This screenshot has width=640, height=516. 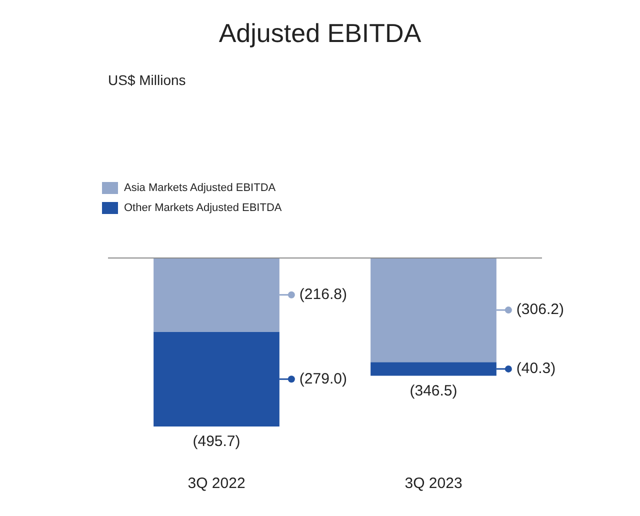 I want to click on total-label: (346.5), so click(x=434, y=391).